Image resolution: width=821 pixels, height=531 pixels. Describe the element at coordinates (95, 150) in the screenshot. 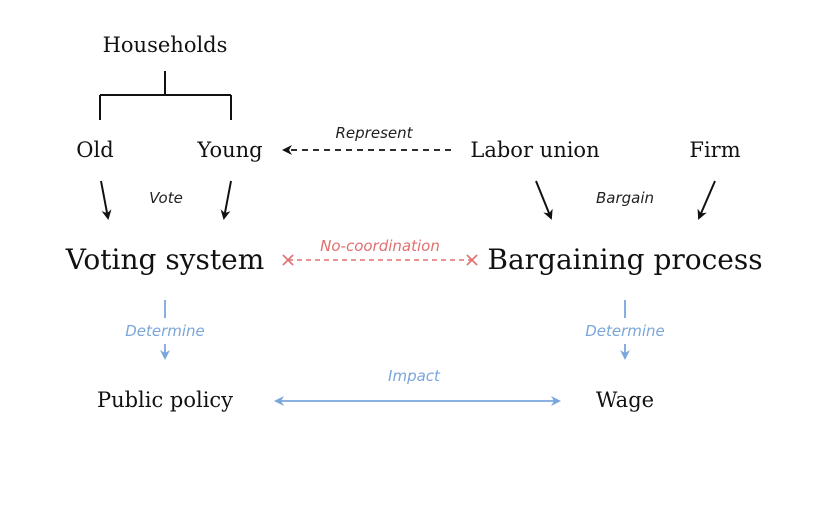

I see `old-node: Old` at that location.